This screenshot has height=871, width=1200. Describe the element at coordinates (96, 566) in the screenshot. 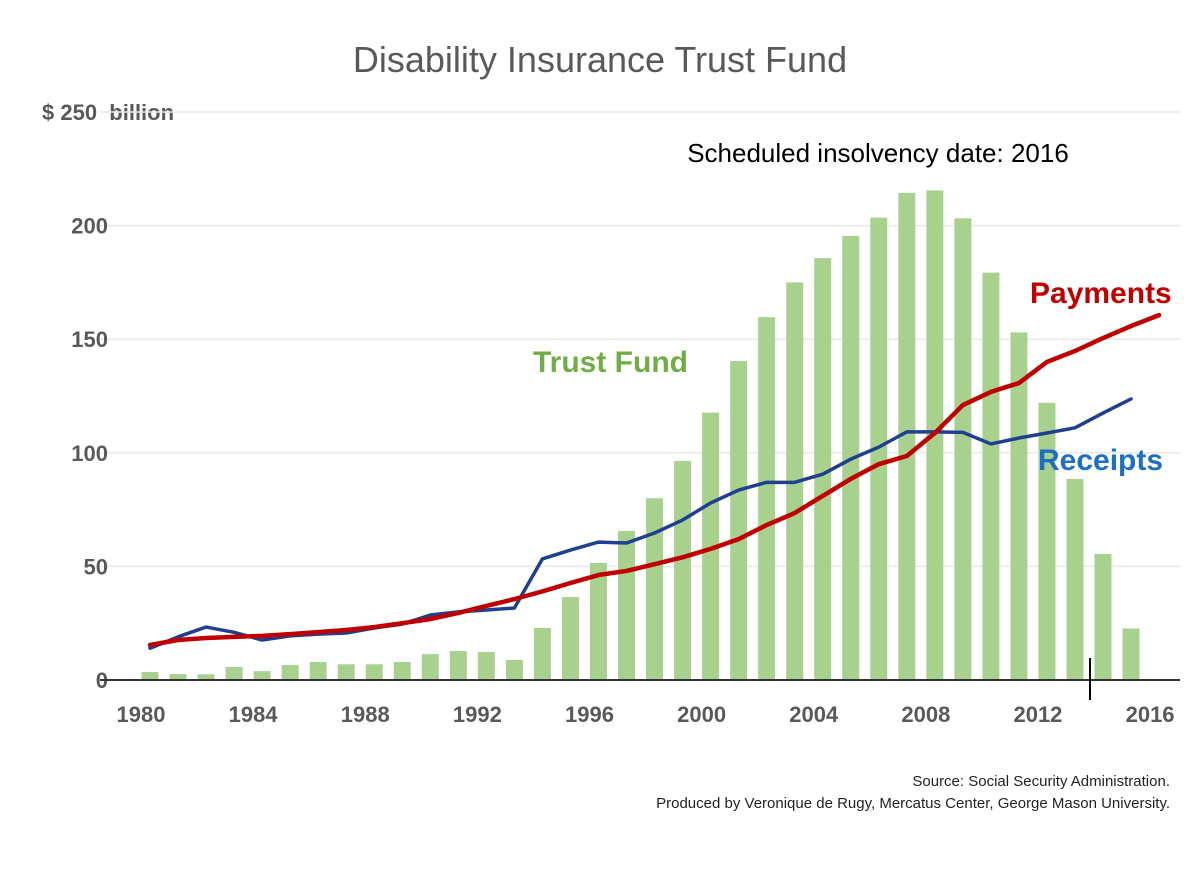

I see `y-tick-label: 50` at that location.